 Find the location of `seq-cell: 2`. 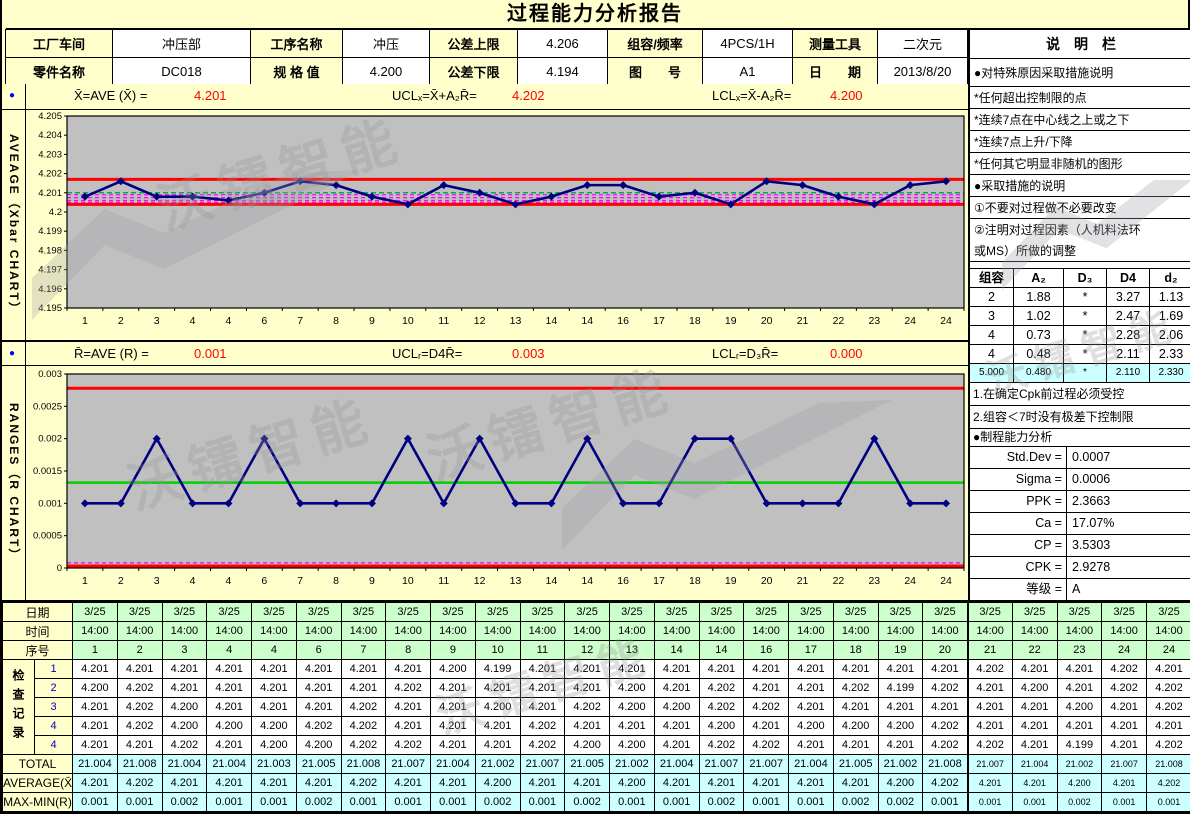

seq-cell: 2 is located at coordinates (139, 650).